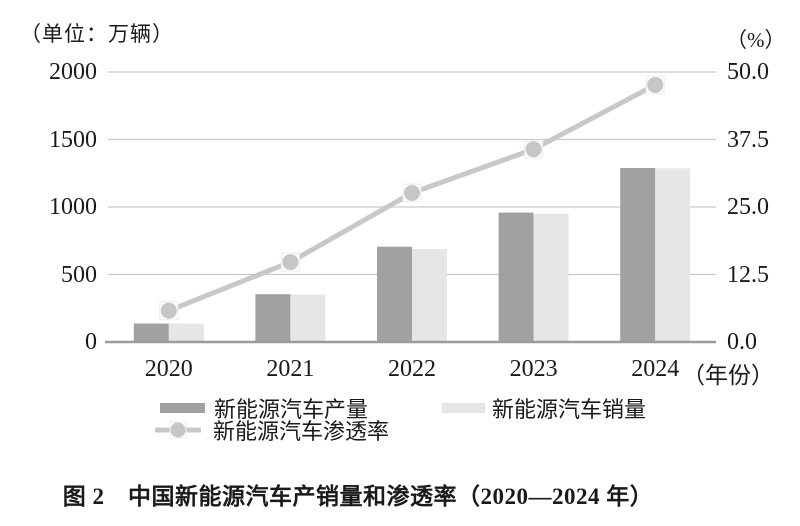 This screenshot has width=800, height=526. What do you see at coordinates (551, 277) in the screenshot?
I see `sales-bar-2023` at bounding box center [551, 277].